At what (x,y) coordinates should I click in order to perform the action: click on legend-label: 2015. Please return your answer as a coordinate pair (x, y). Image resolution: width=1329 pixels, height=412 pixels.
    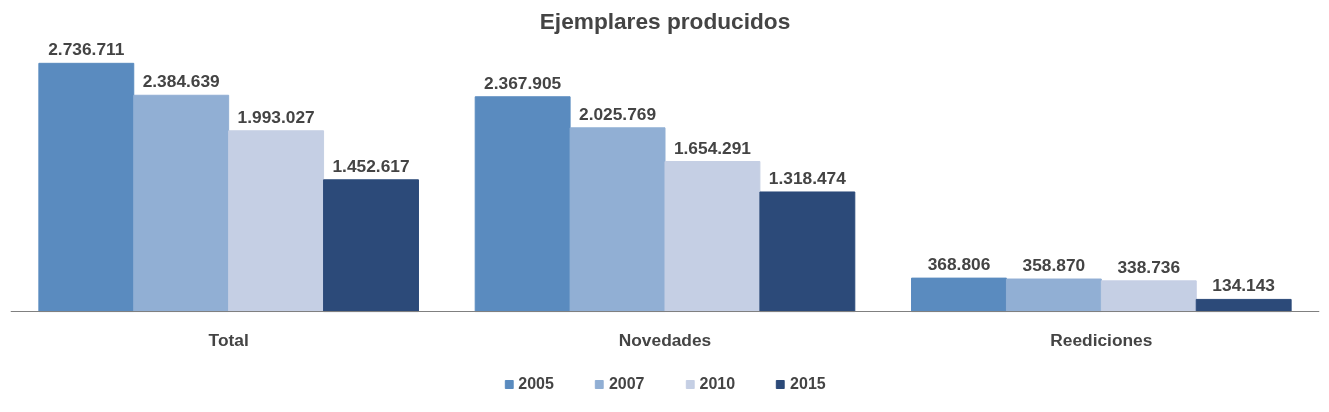
    Looking at the image, I should click on (808, 384).